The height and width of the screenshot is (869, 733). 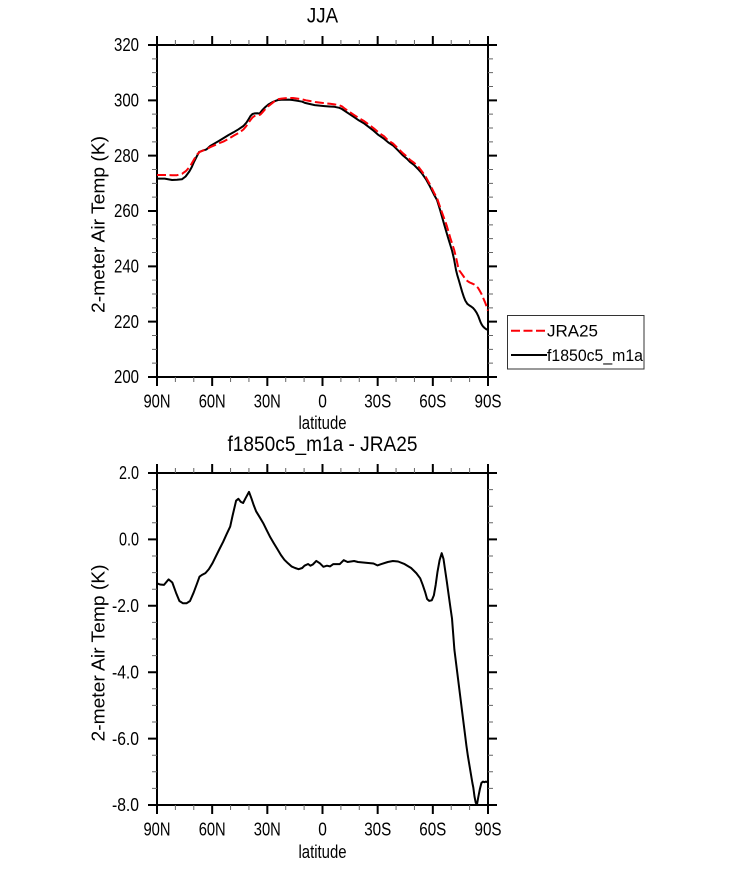 I want to click on svg-text: f1850c5_m1a - JRA25, so click(x=323, y=444).